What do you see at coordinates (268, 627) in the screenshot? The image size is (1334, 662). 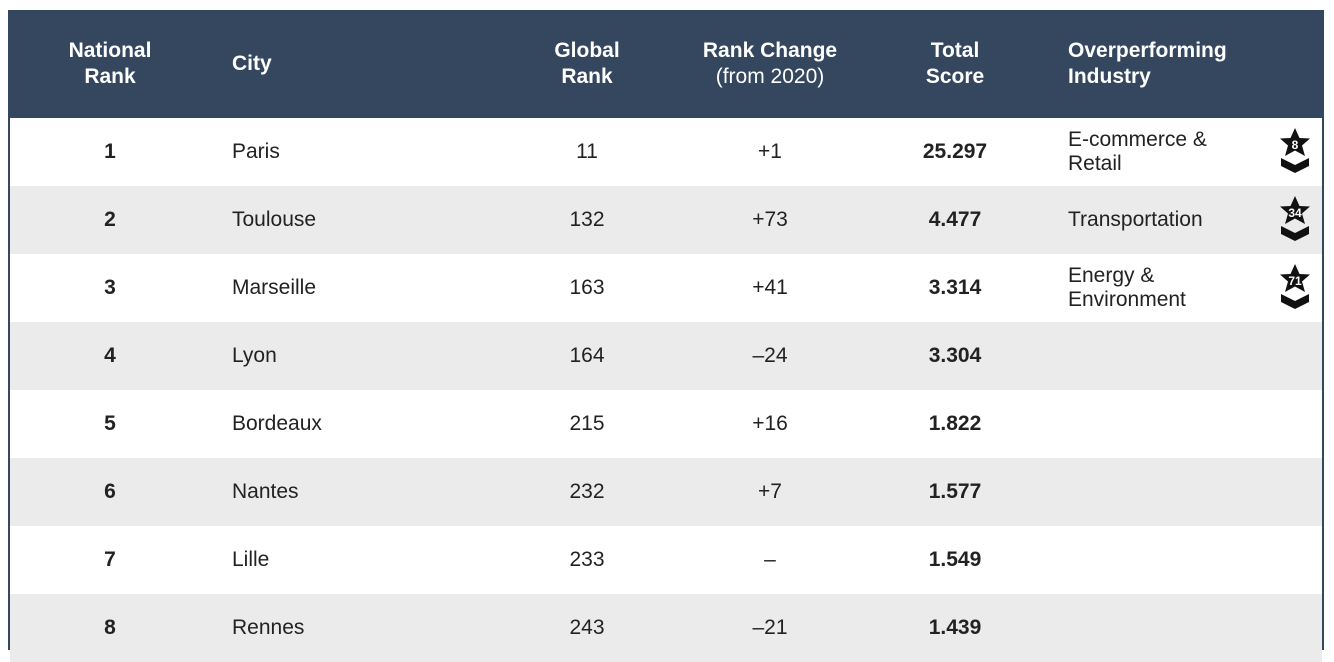 I see `city: Rennes` at bounding box center [268, 627].